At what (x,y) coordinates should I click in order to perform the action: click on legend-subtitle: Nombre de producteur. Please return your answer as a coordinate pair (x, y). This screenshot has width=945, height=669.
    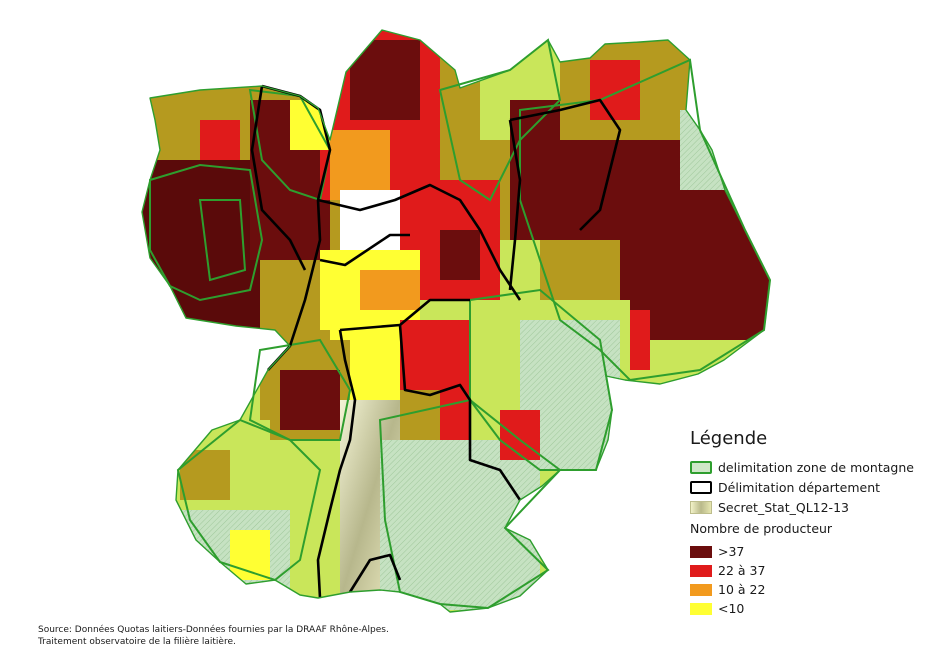
    Looking at the image, I should click on (761, 528).